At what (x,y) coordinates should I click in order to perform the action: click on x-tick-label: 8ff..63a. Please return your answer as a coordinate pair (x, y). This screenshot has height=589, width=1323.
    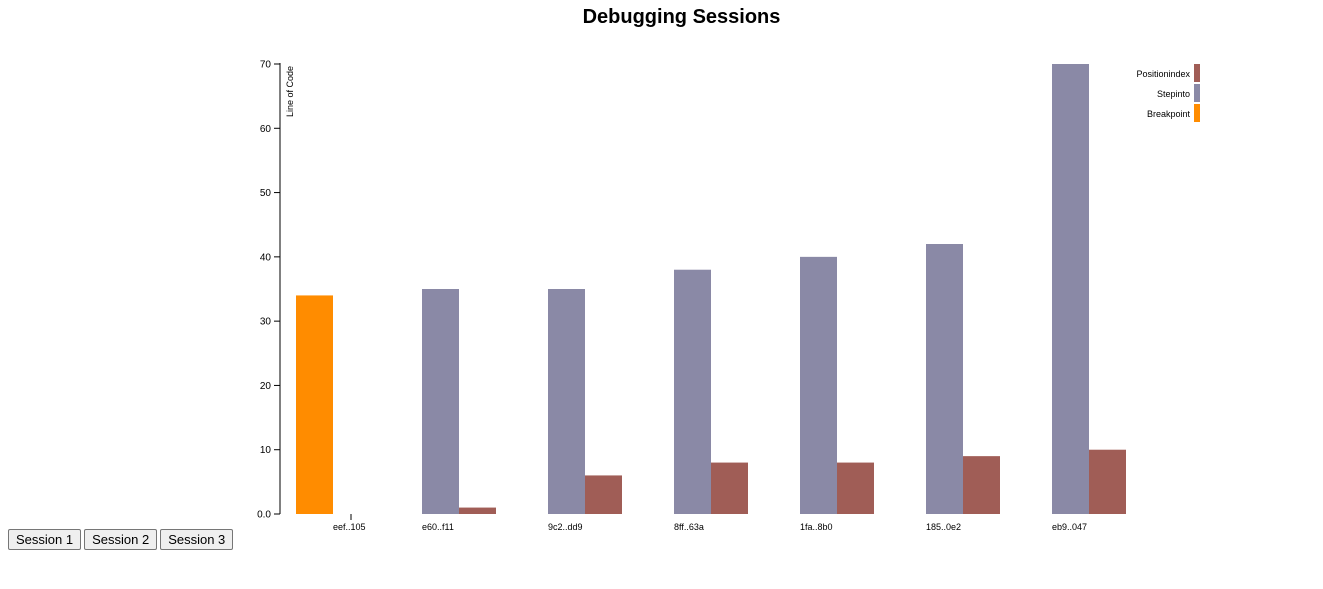
    Looking at the image, I should click on (689, 527).